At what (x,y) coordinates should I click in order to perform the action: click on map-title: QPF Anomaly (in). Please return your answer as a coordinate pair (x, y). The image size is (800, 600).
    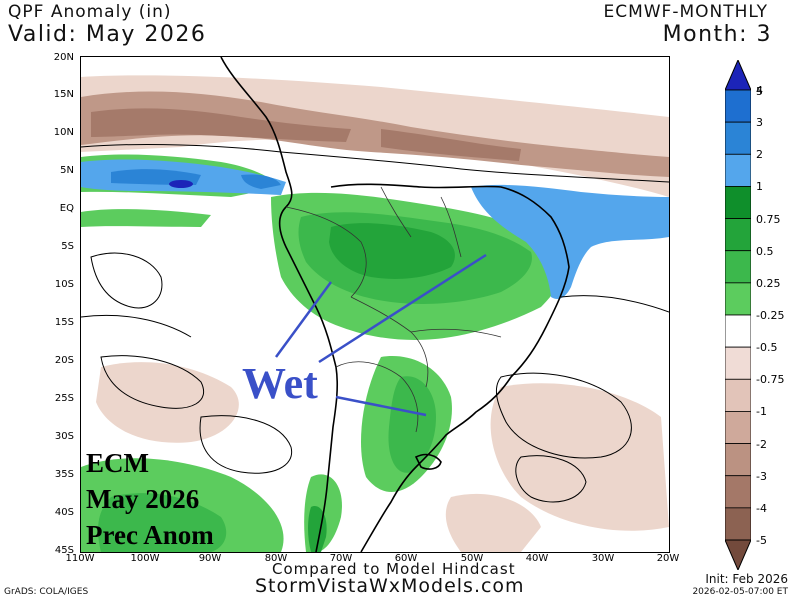
    Looking at the image, I should click on (90, 12).